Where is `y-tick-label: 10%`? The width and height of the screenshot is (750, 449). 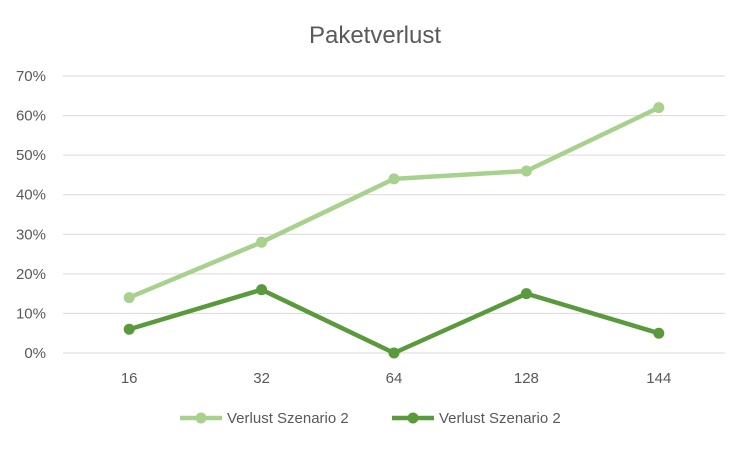 y-tick-label: 10% is located at coordinates (31, 313).